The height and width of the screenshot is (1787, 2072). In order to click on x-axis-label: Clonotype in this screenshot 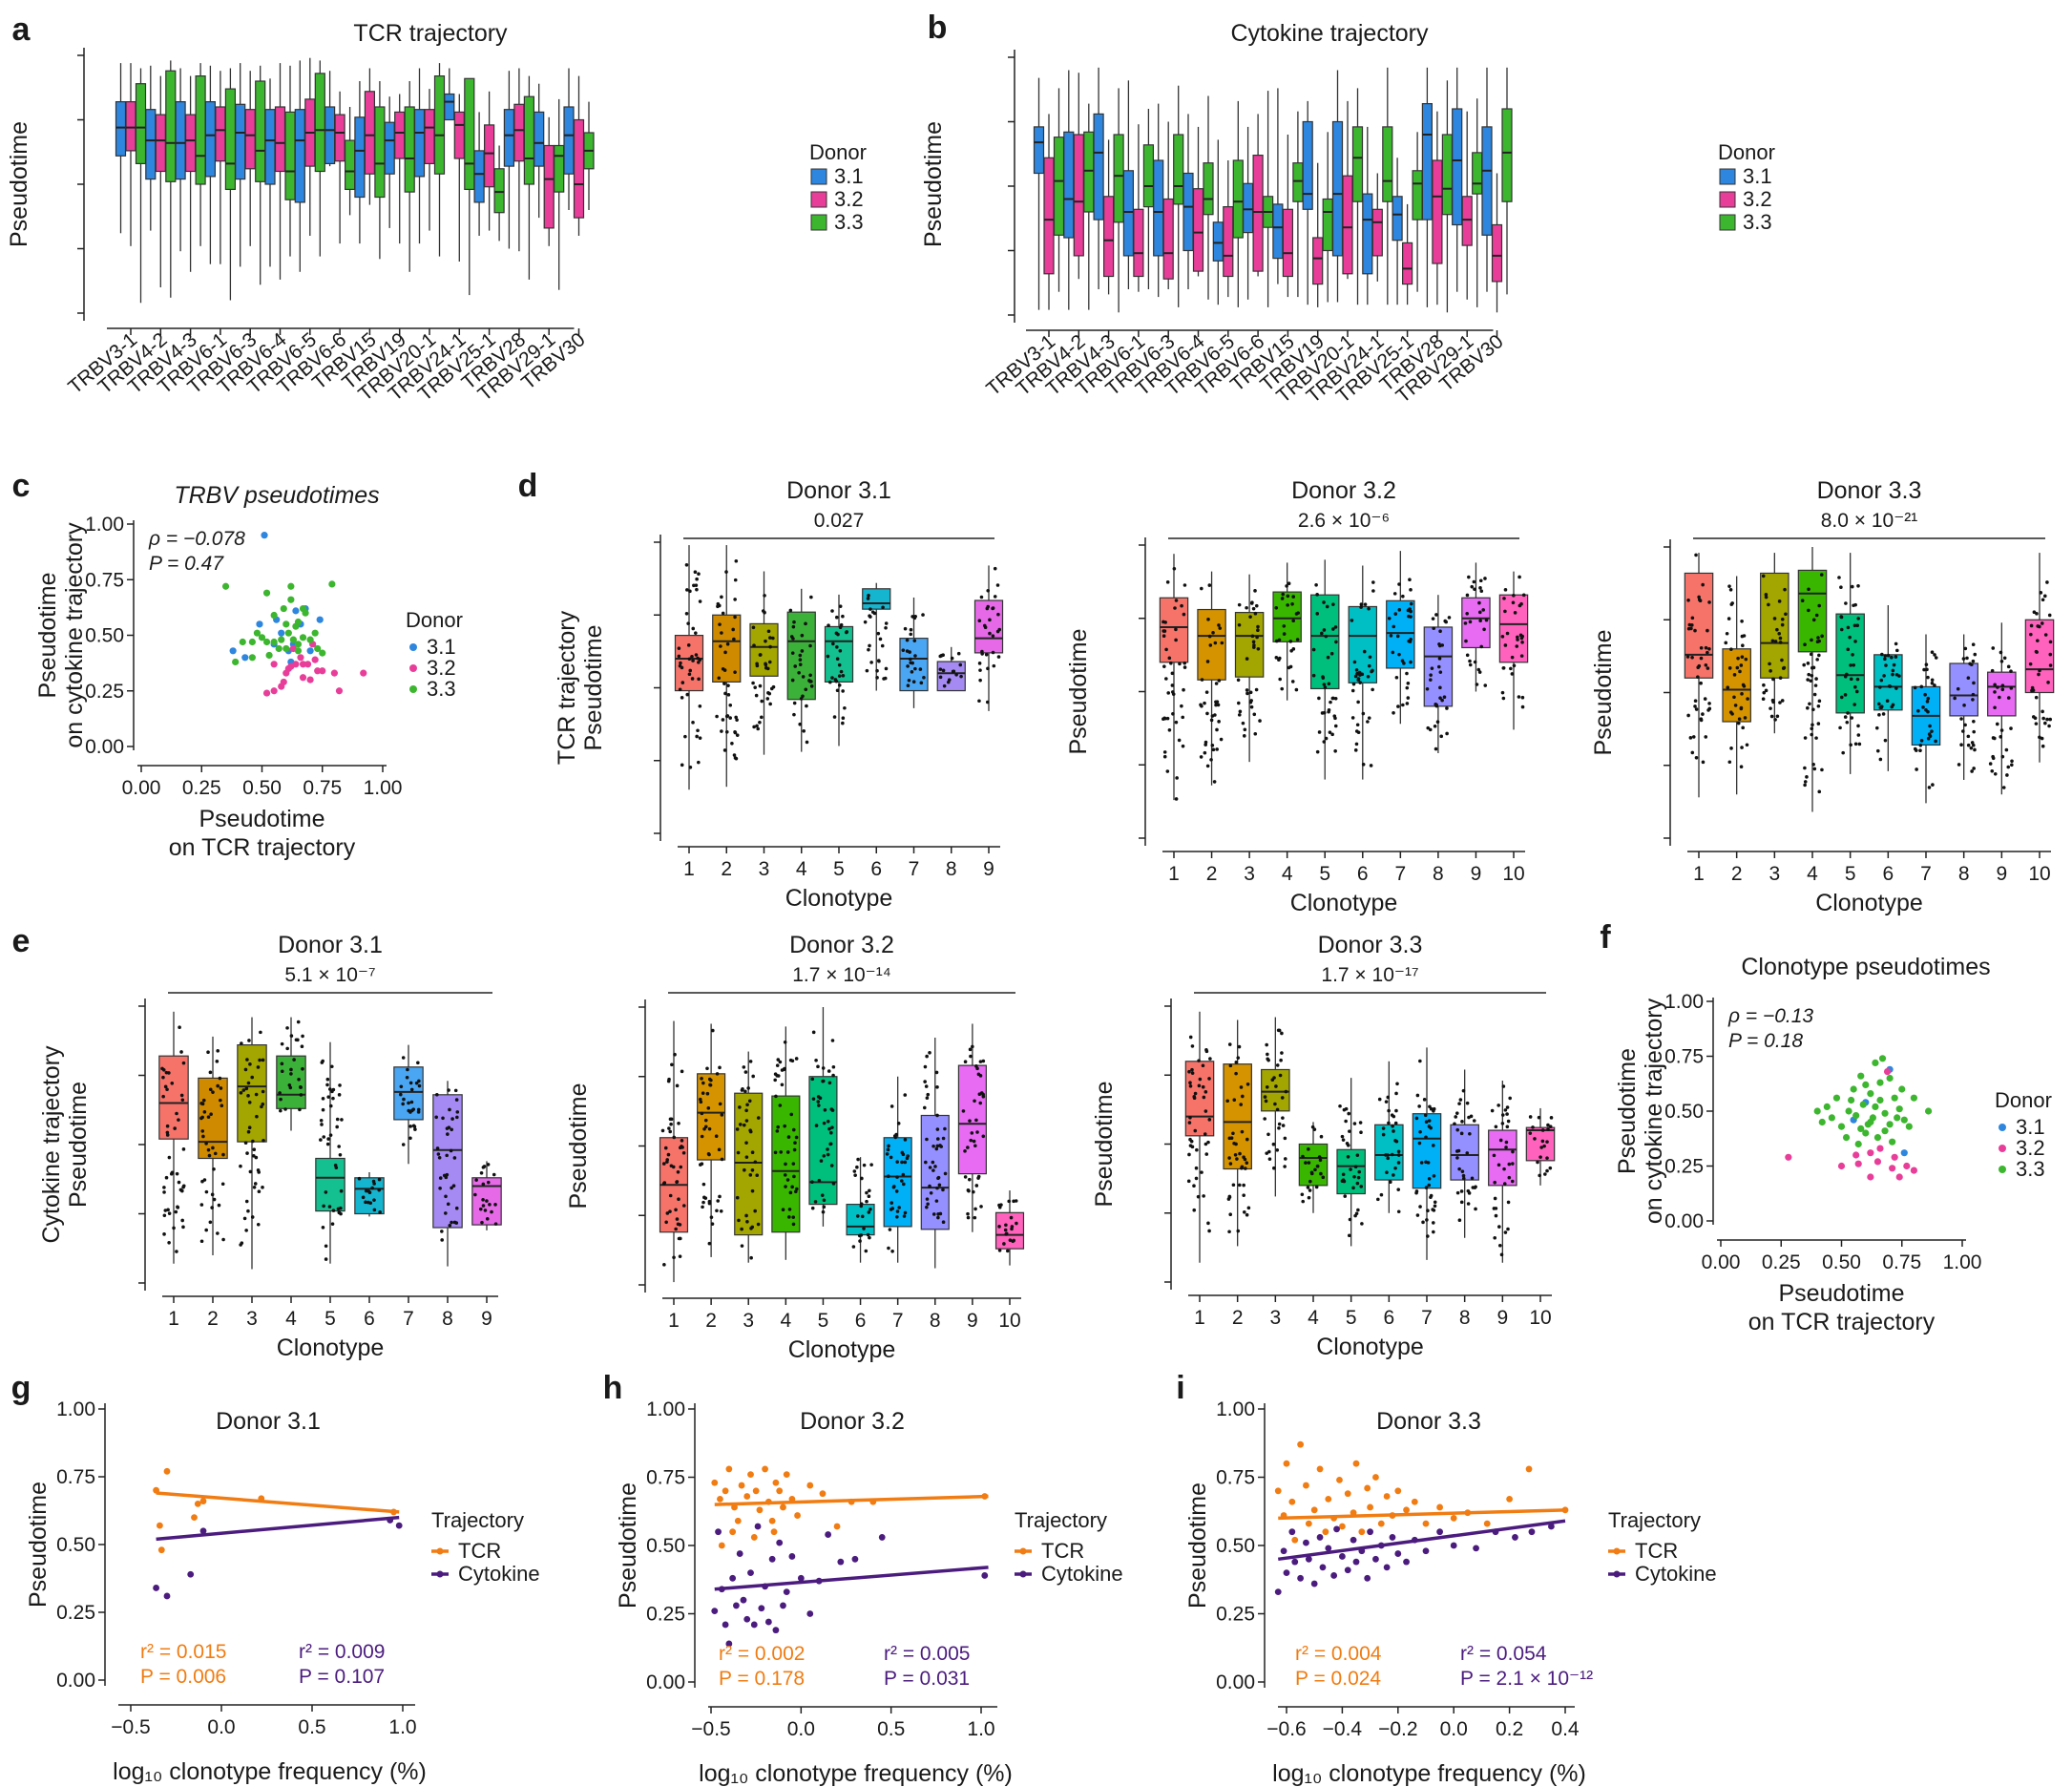, I will do `click(1869, 903)`.